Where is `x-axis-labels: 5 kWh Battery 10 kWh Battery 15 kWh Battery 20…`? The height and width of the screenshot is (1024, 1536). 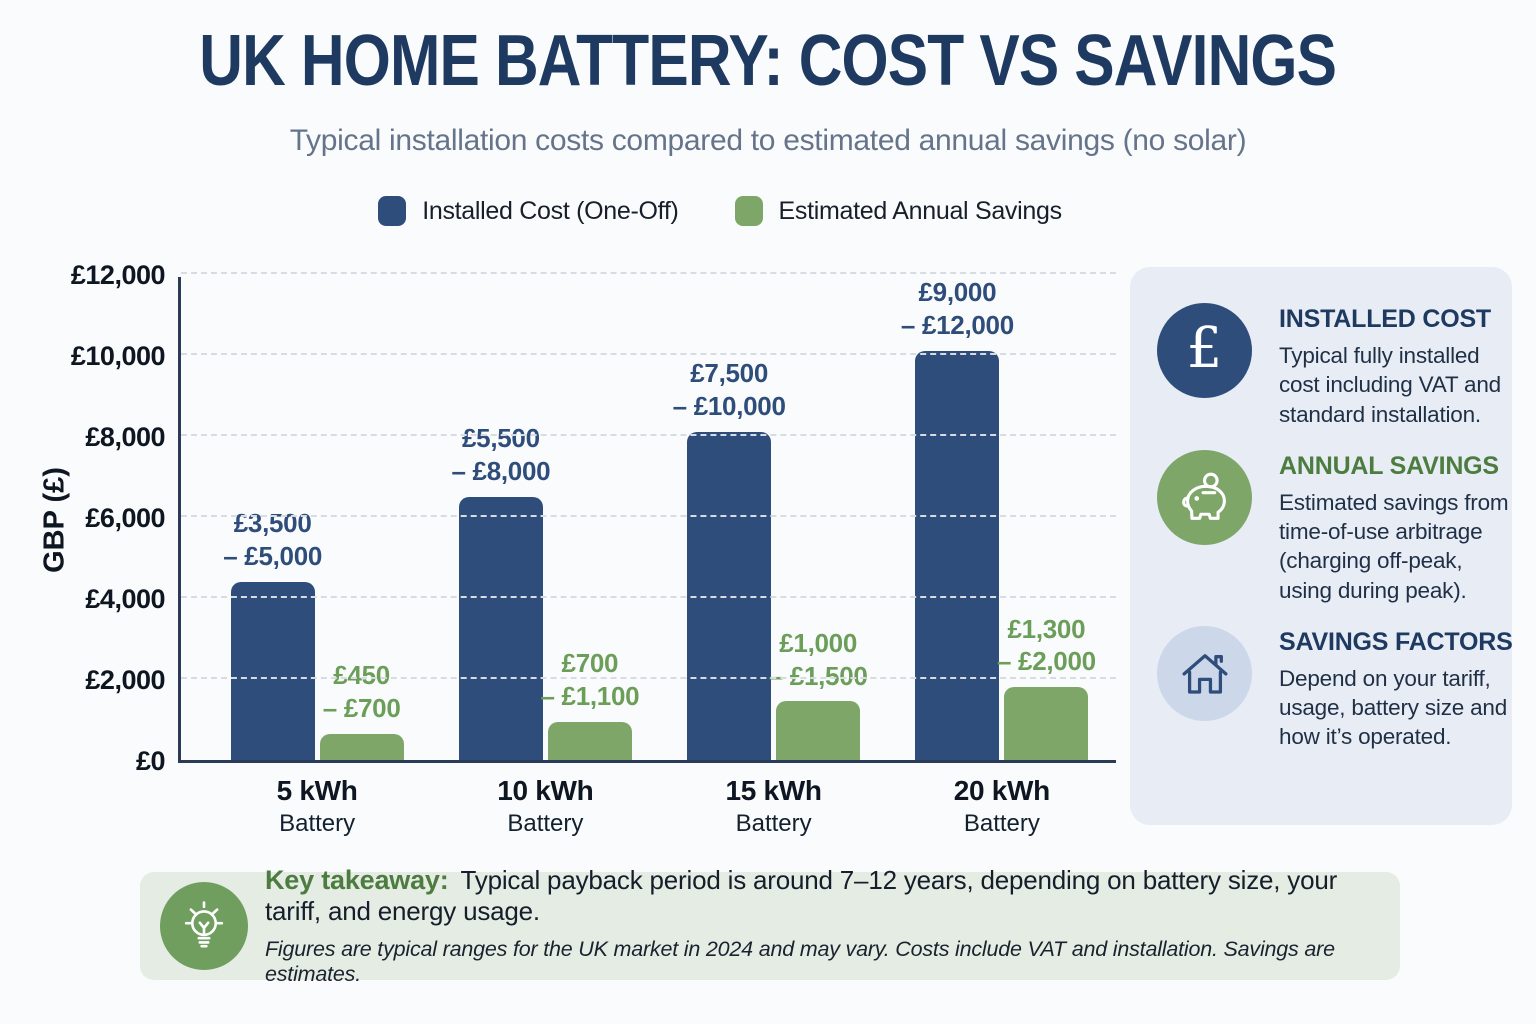 x-axis-labels: 5 kWh Battery 10 kWh Battery 15 kWh Battery 20… is located at coordinates (659, 806).